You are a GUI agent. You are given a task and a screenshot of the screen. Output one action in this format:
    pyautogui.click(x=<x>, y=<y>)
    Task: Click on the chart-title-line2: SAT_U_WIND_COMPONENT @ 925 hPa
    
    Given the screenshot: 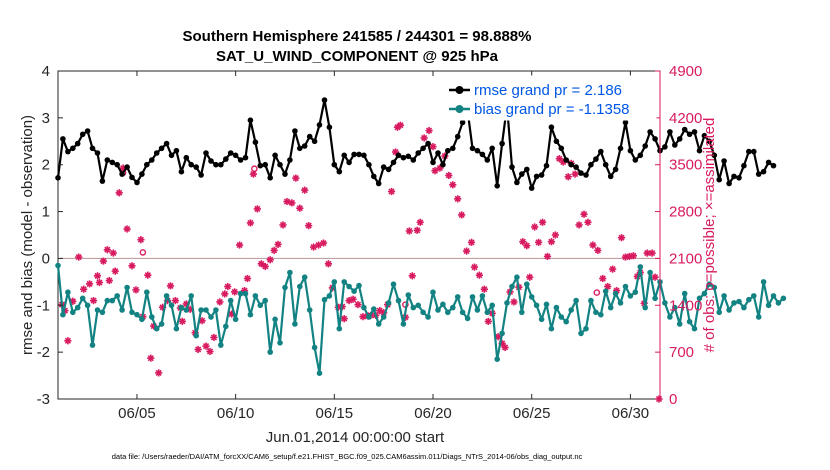 What is the action you would take?
    pyautogui.click(x=357, y=56)
    